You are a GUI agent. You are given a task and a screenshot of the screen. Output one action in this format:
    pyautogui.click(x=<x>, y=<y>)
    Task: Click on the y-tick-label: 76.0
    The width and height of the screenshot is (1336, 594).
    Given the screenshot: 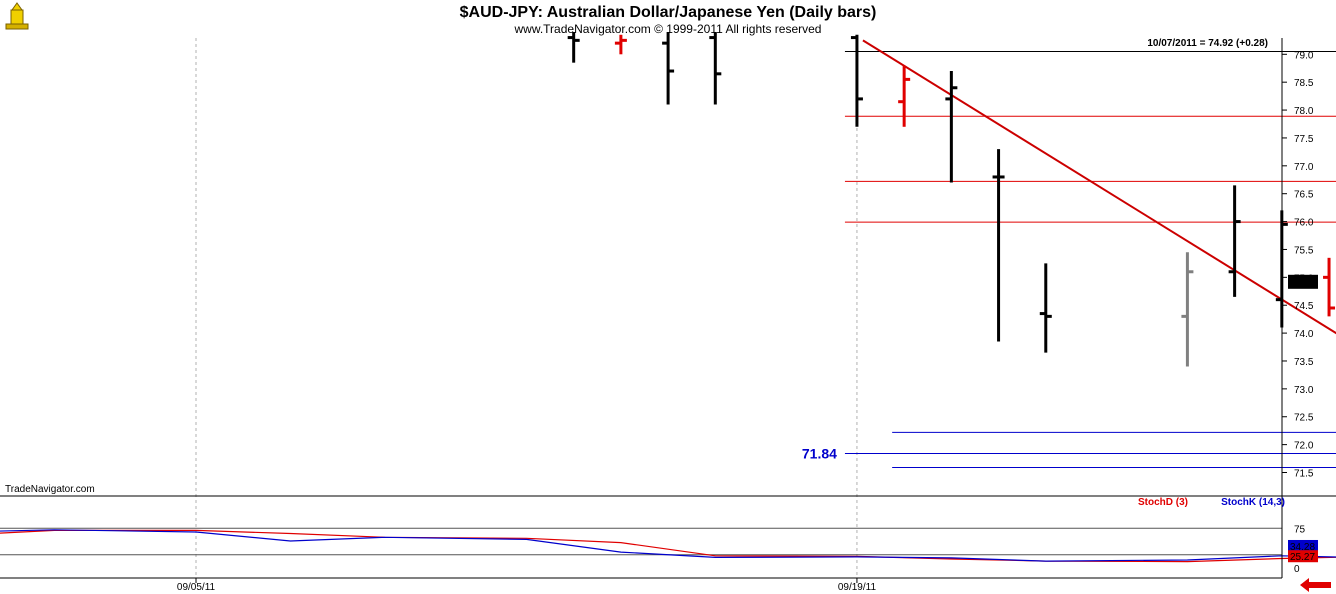 What is the action you would take?
    pyautogui.click(x=1304, y=223)
    